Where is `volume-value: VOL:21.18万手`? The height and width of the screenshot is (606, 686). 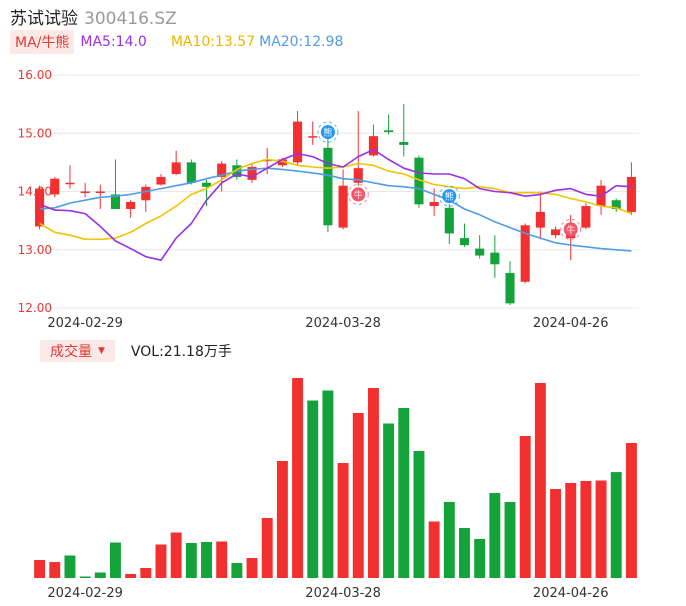
volume-value: VOL:21.18万手 is located at coordinates (181, 351).